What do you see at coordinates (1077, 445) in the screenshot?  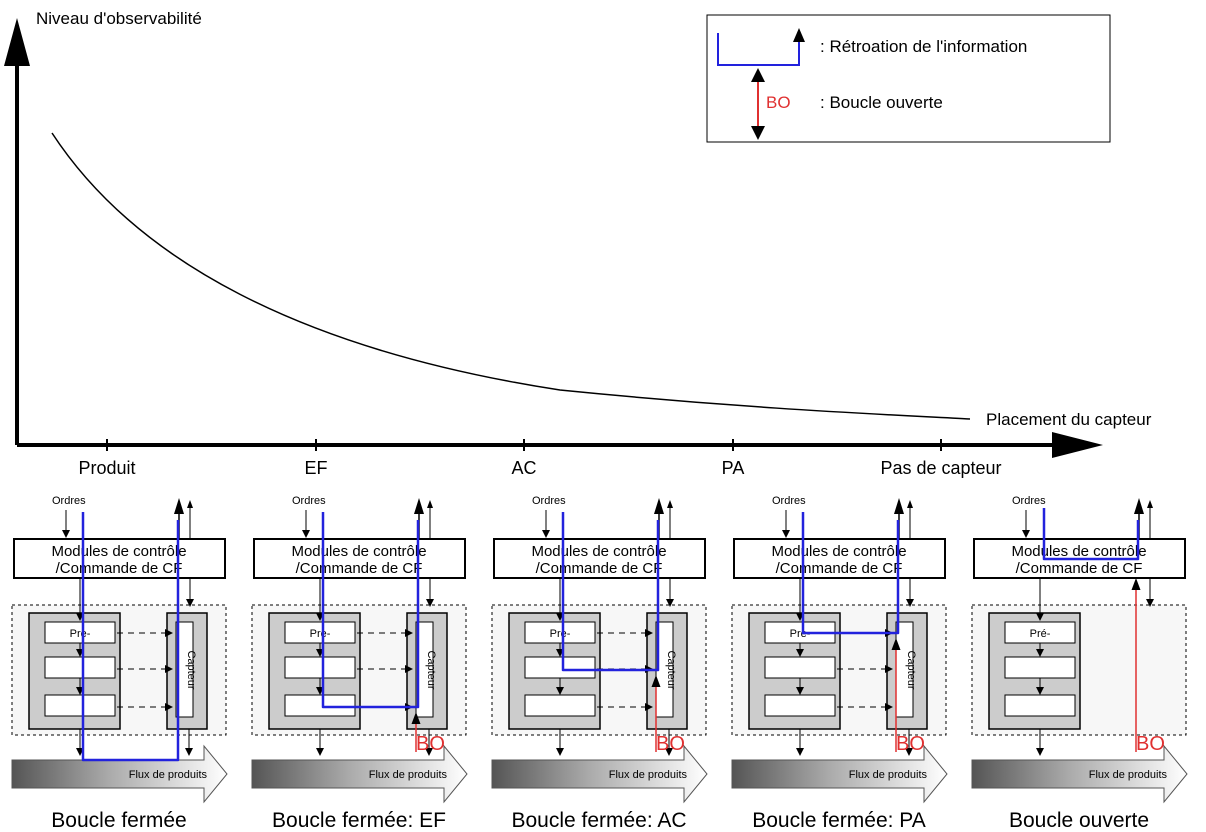 I see `x-axis-arrowhead` at bounding box center [1077, 445].